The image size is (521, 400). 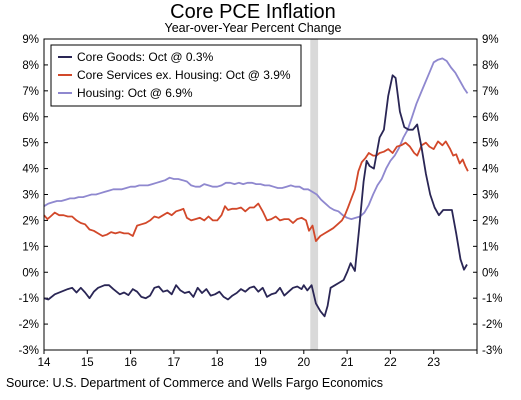 I want to click on left-y-tick-labels: 9% 8% 7% 6% 5% 4% 3% 2% 1% 0% -1% -2% -3%, so click(x=33, y=195).